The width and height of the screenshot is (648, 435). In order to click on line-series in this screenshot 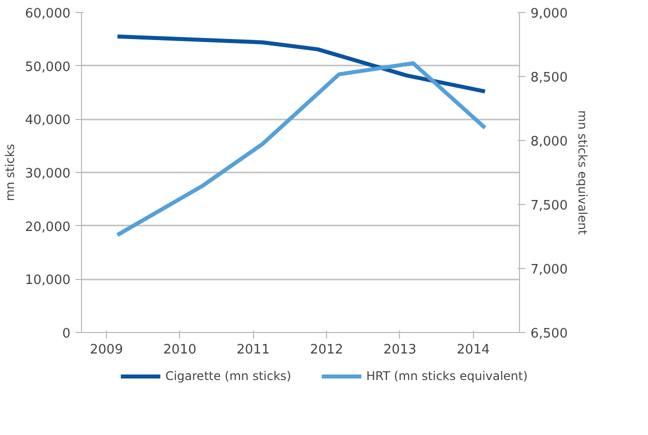, I will do `click(301, 64)`.